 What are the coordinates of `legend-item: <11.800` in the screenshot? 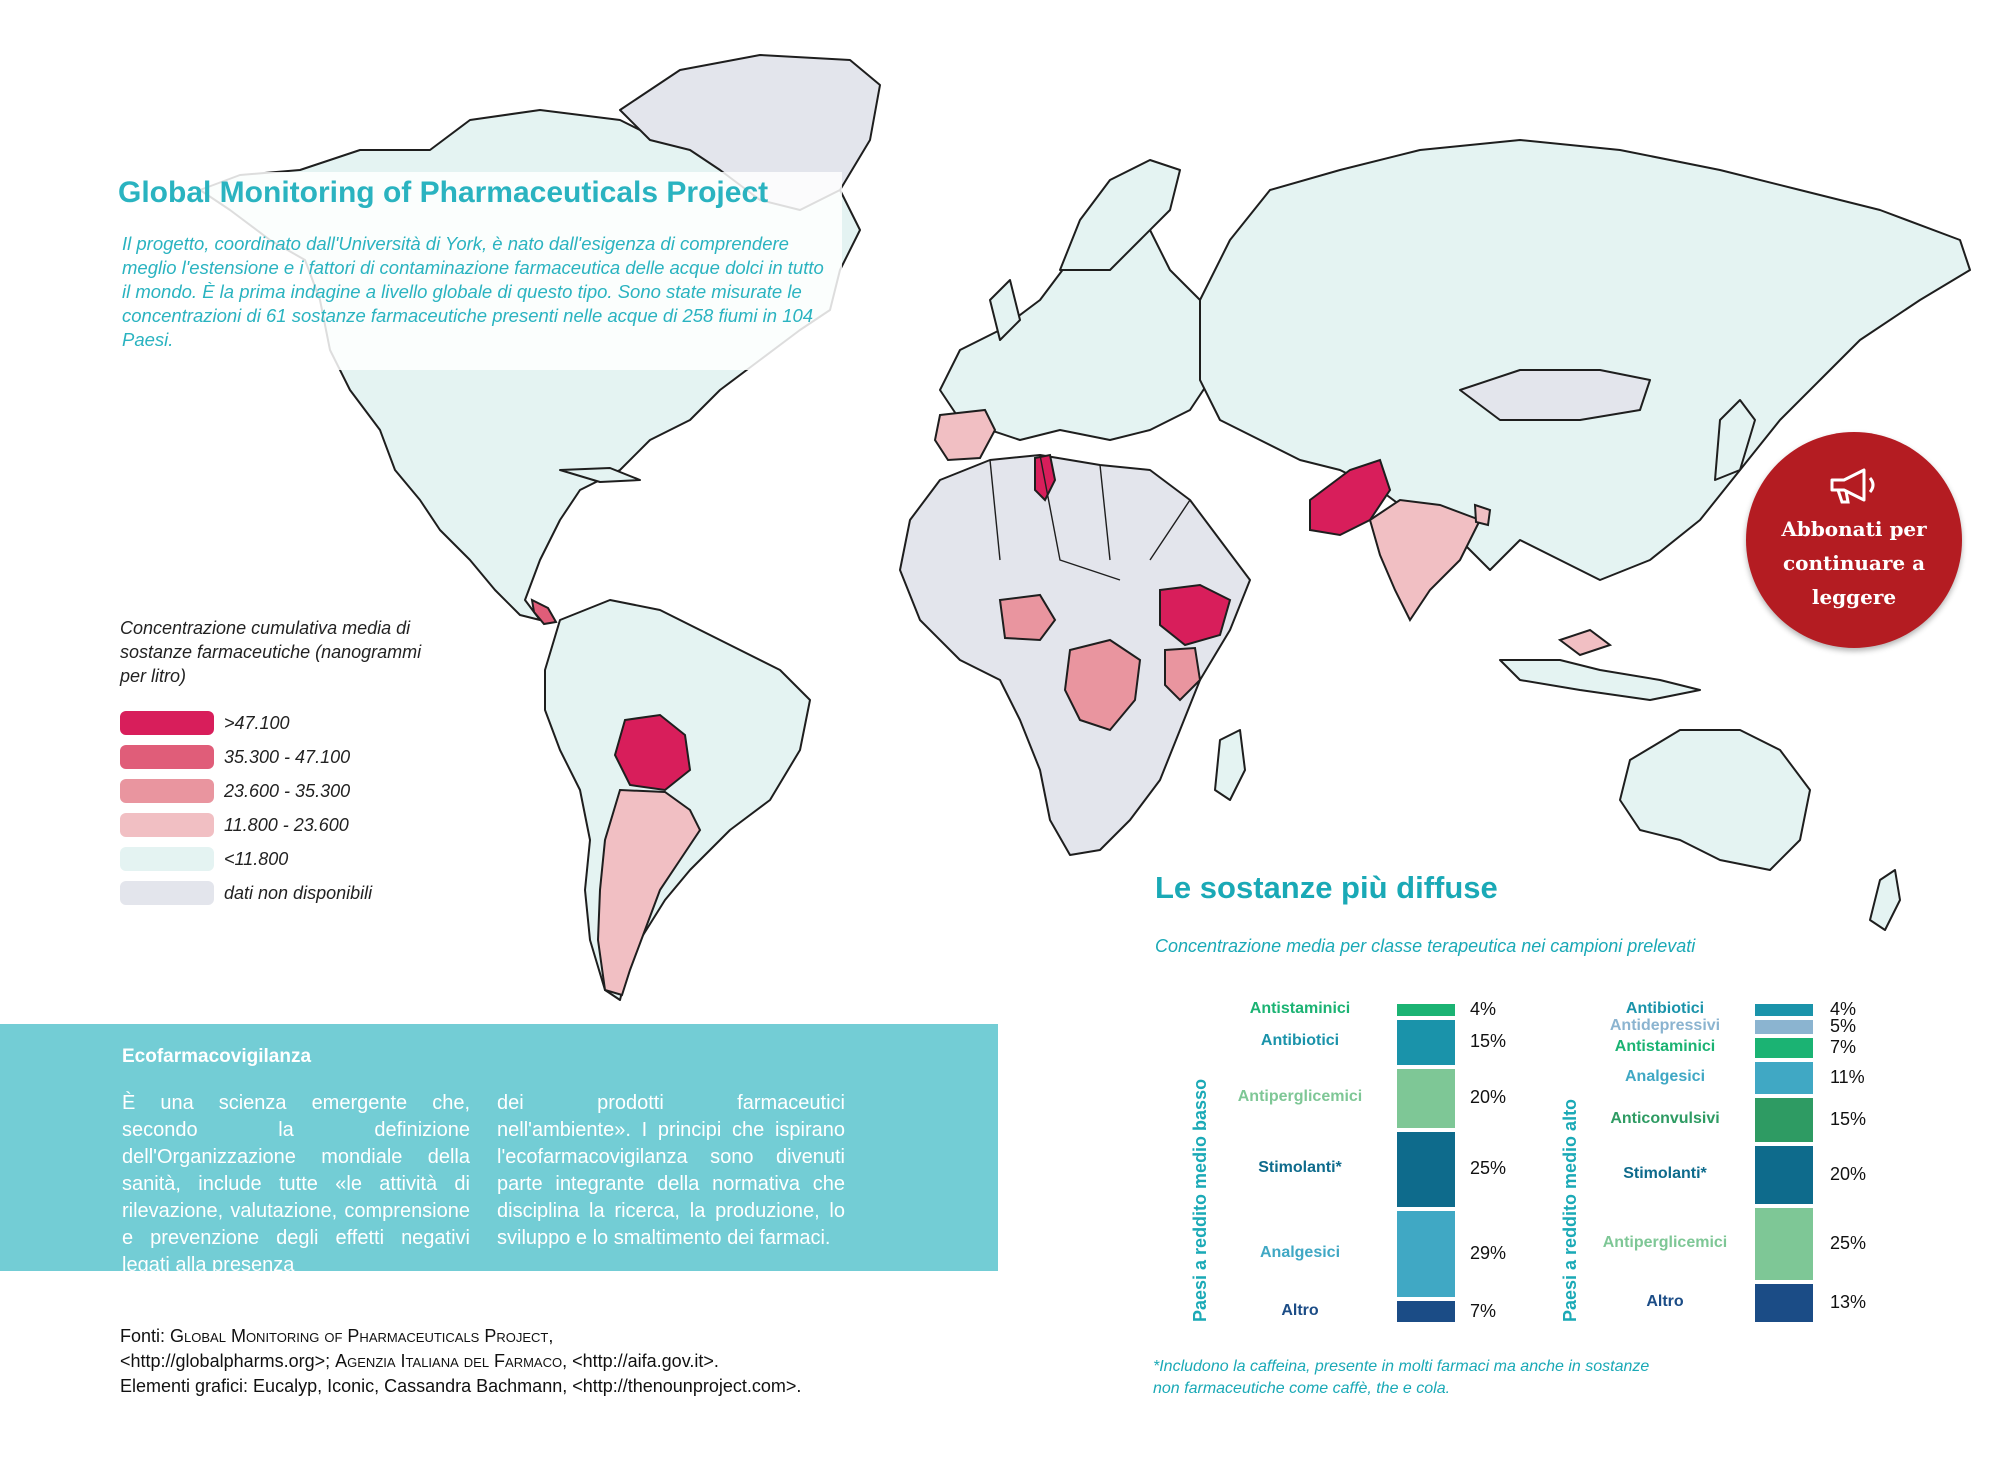 It's located at (280, 859).